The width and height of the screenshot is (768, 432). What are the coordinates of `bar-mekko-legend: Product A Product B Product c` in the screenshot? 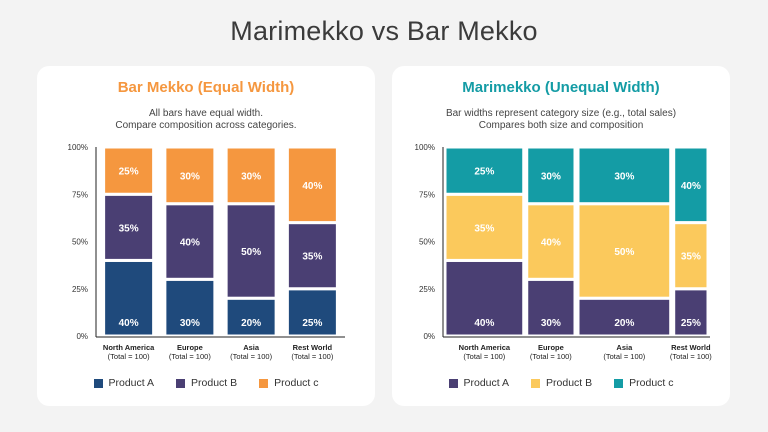 It's located at (206, 383).